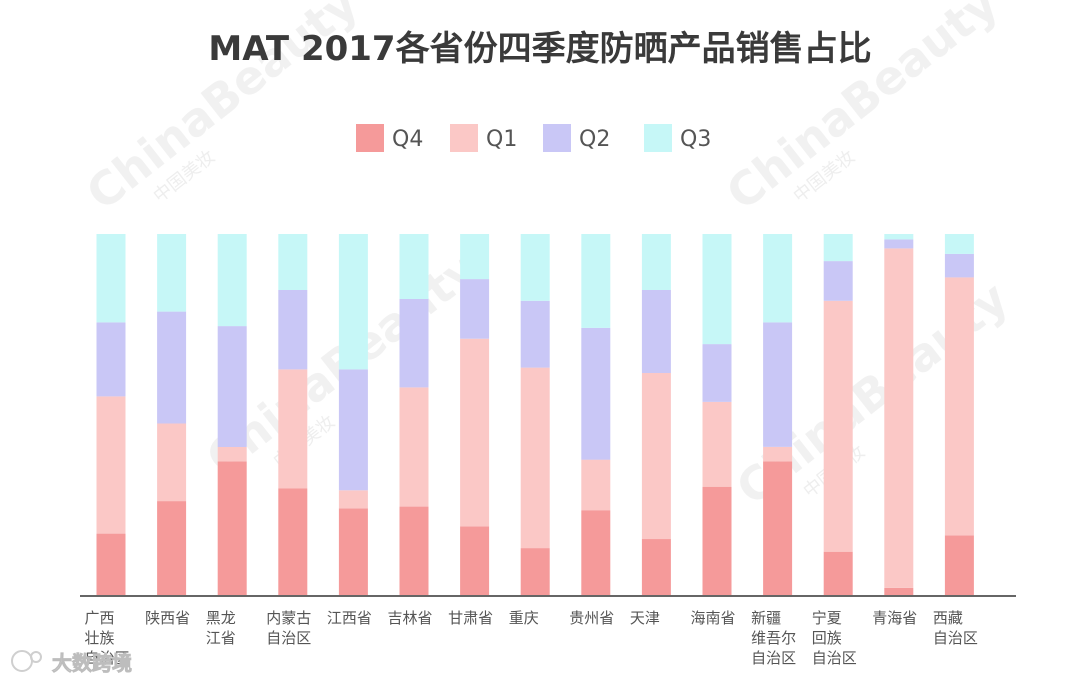 Image resolution: width=1080 pixels, height=683 pixels. Describe the element at coordinates (288, 628) in the screenshot. I see `x-tick-label: 内蒙古自治区` at that location.